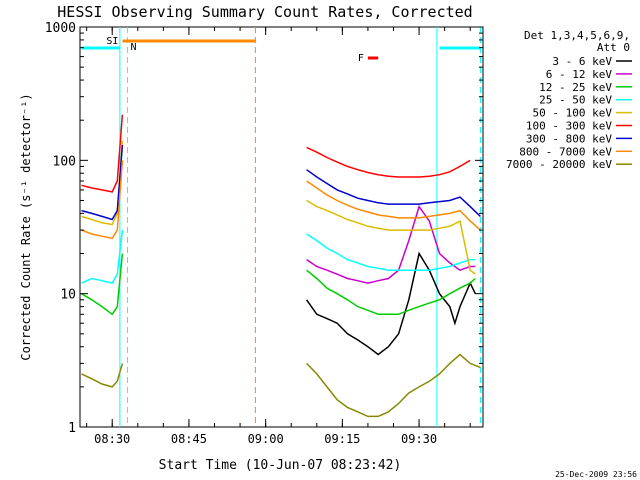 The height and width of the screenshot is (480, 640). Describe the element at coordinates (569, 126) in the screenshot. I see `legend-label: 100 - 300 keV` at that location.